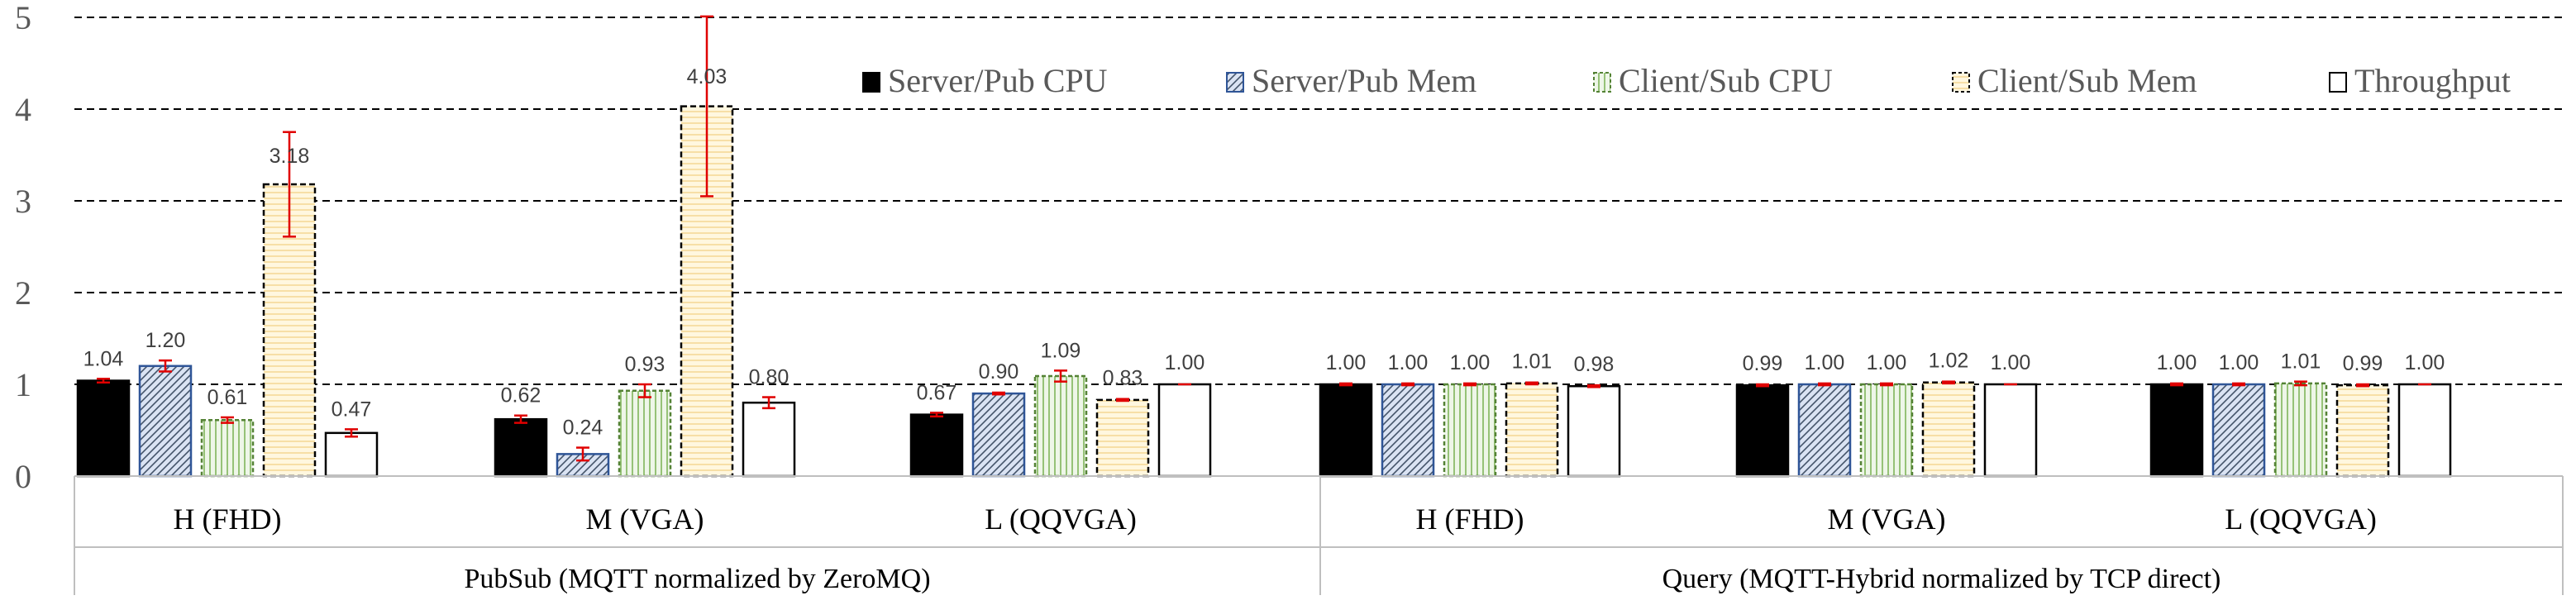  Describe the element at coordinates (228, 397) in the screenshot. I see `data-label: 0.61` at that location.